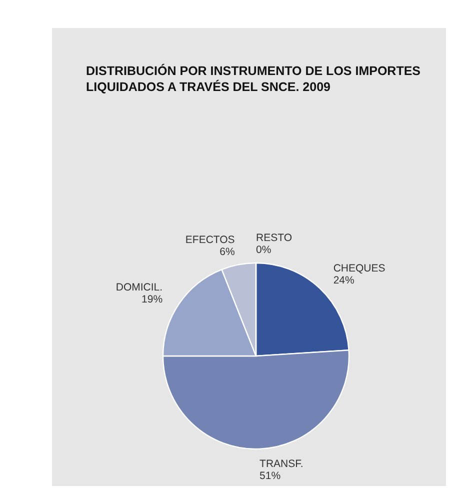 This screenshot has height=494, width=462. I want to click on data-label: 6%, so click(227, 252).